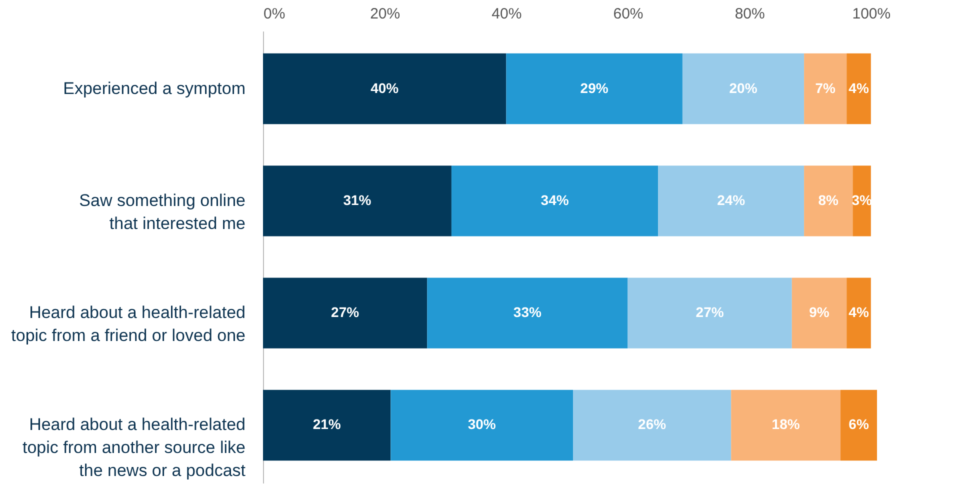  I want to click on x-tick-label: 60%, so click(628, 14).